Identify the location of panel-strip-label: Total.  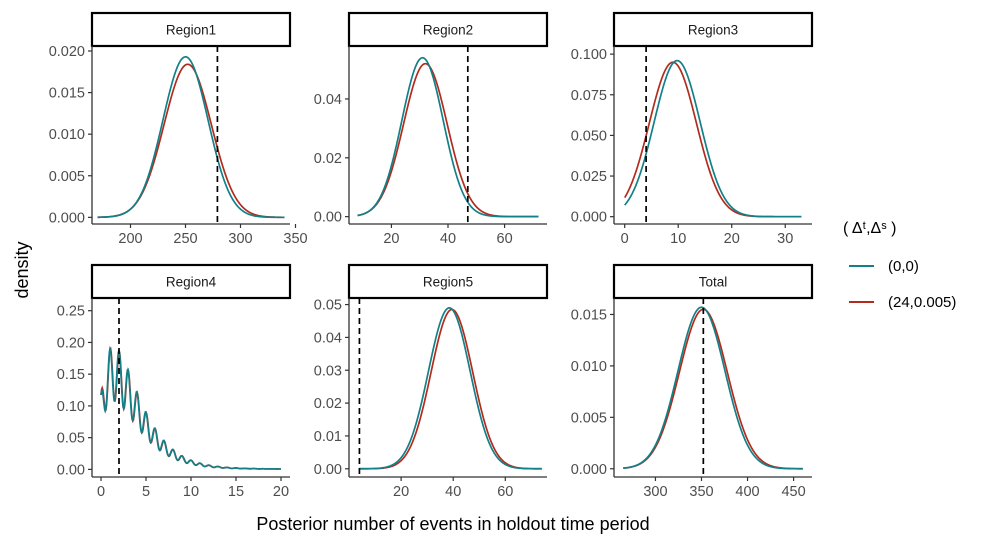
(713, 282).